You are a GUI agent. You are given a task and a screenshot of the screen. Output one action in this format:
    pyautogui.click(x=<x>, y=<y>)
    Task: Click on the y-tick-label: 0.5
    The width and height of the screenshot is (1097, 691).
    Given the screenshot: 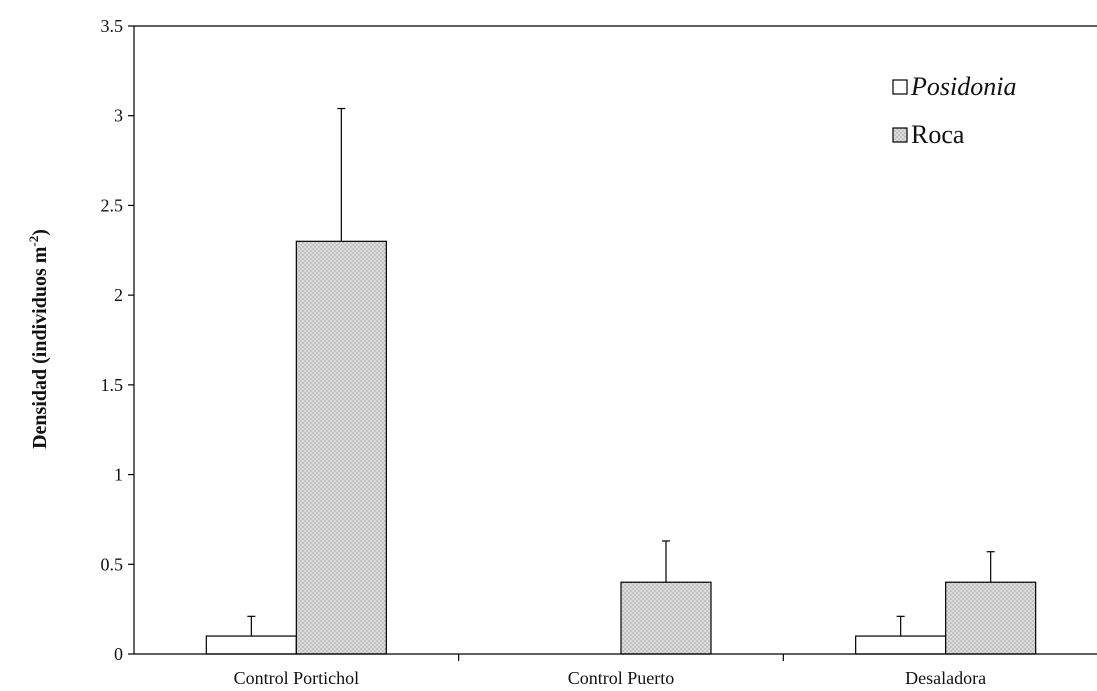 What is the action you would take?
    pyautogui.click(x=112, y=564)
    